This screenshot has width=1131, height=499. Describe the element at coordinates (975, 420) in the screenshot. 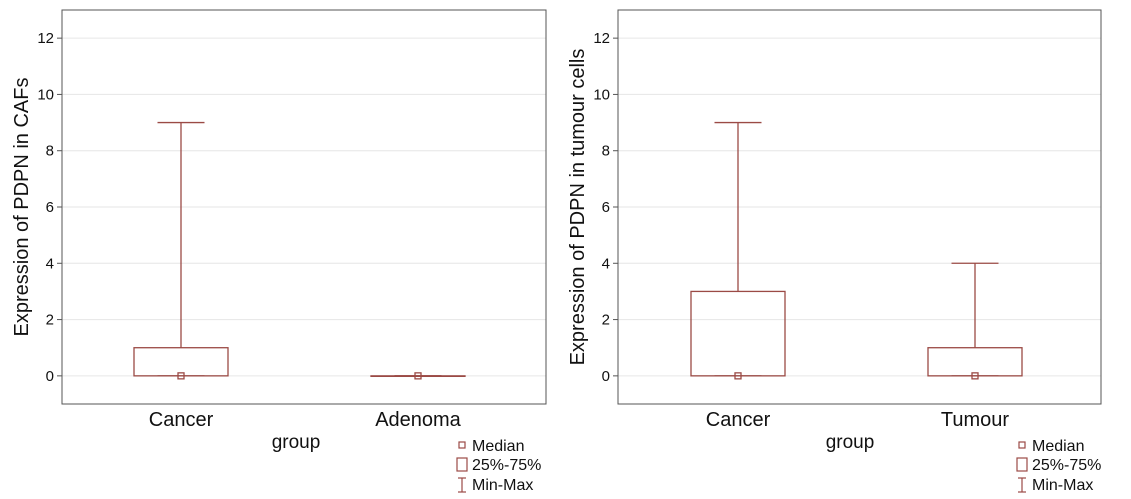

I see `x-tick-label: Tumour` at that location.